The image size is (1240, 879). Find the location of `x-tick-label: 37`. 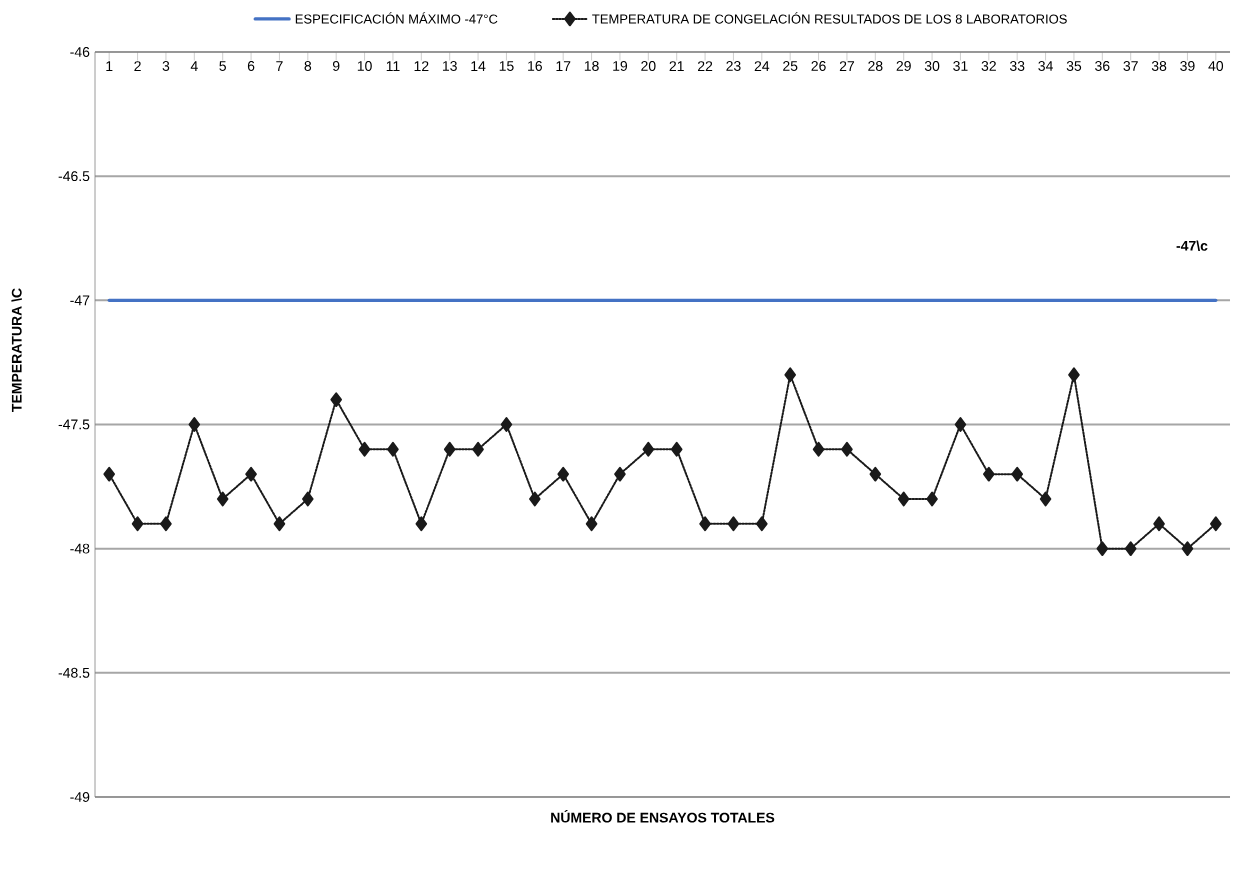

x-tick-label: 37 is located at coordinates (1130, 65).